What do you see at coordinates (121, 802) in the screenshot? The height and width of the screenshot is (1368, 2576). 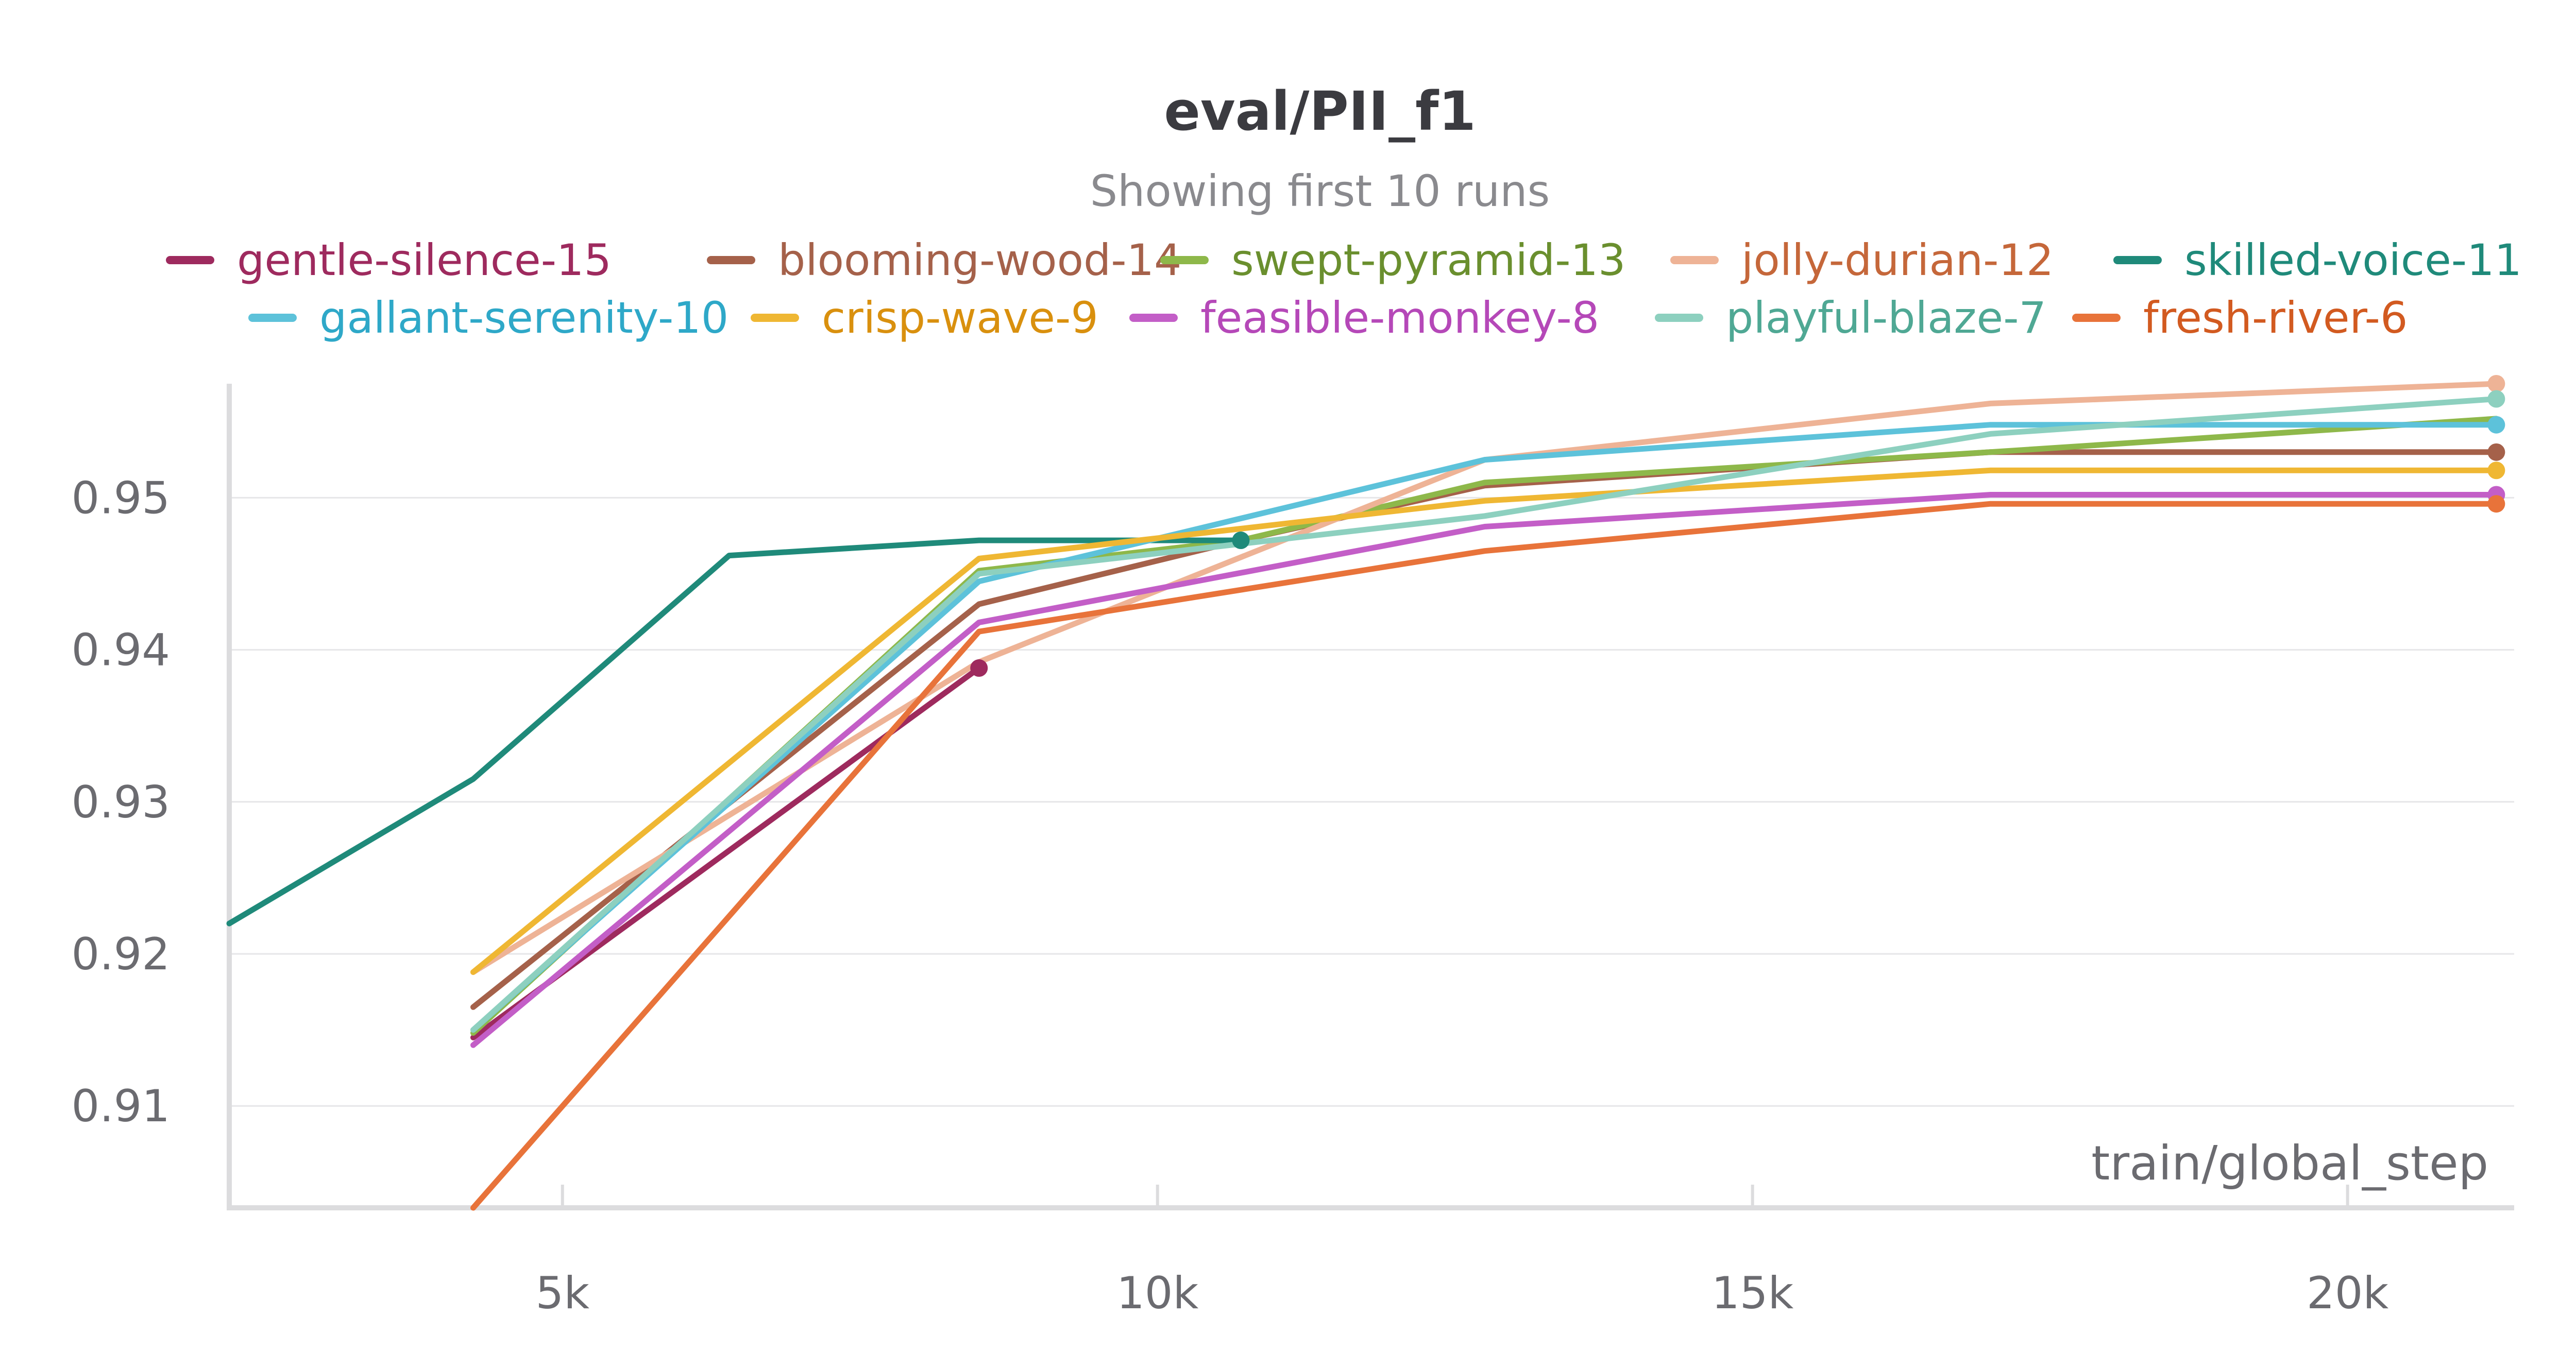 I see `y-tick-label: 0.93` at bounding box center [121, 802].